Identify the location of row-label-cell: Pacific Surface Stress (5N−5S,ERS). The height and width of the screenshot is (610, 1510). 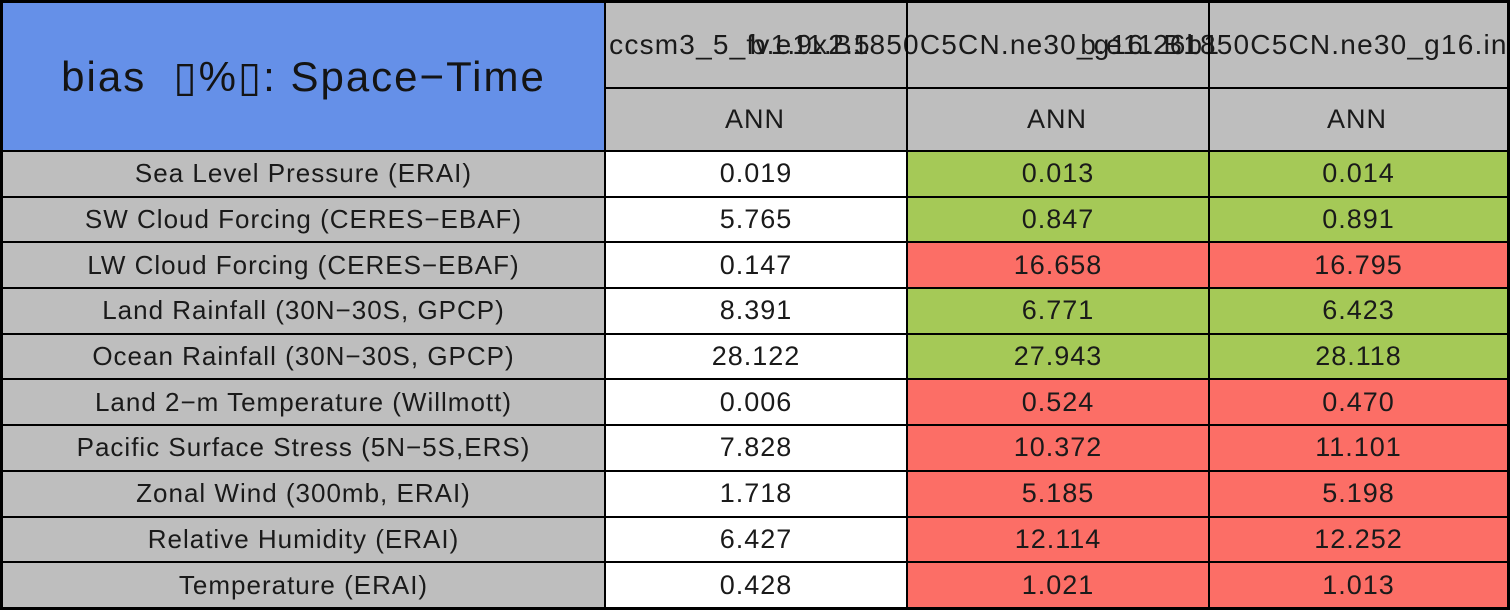
(304, 448).